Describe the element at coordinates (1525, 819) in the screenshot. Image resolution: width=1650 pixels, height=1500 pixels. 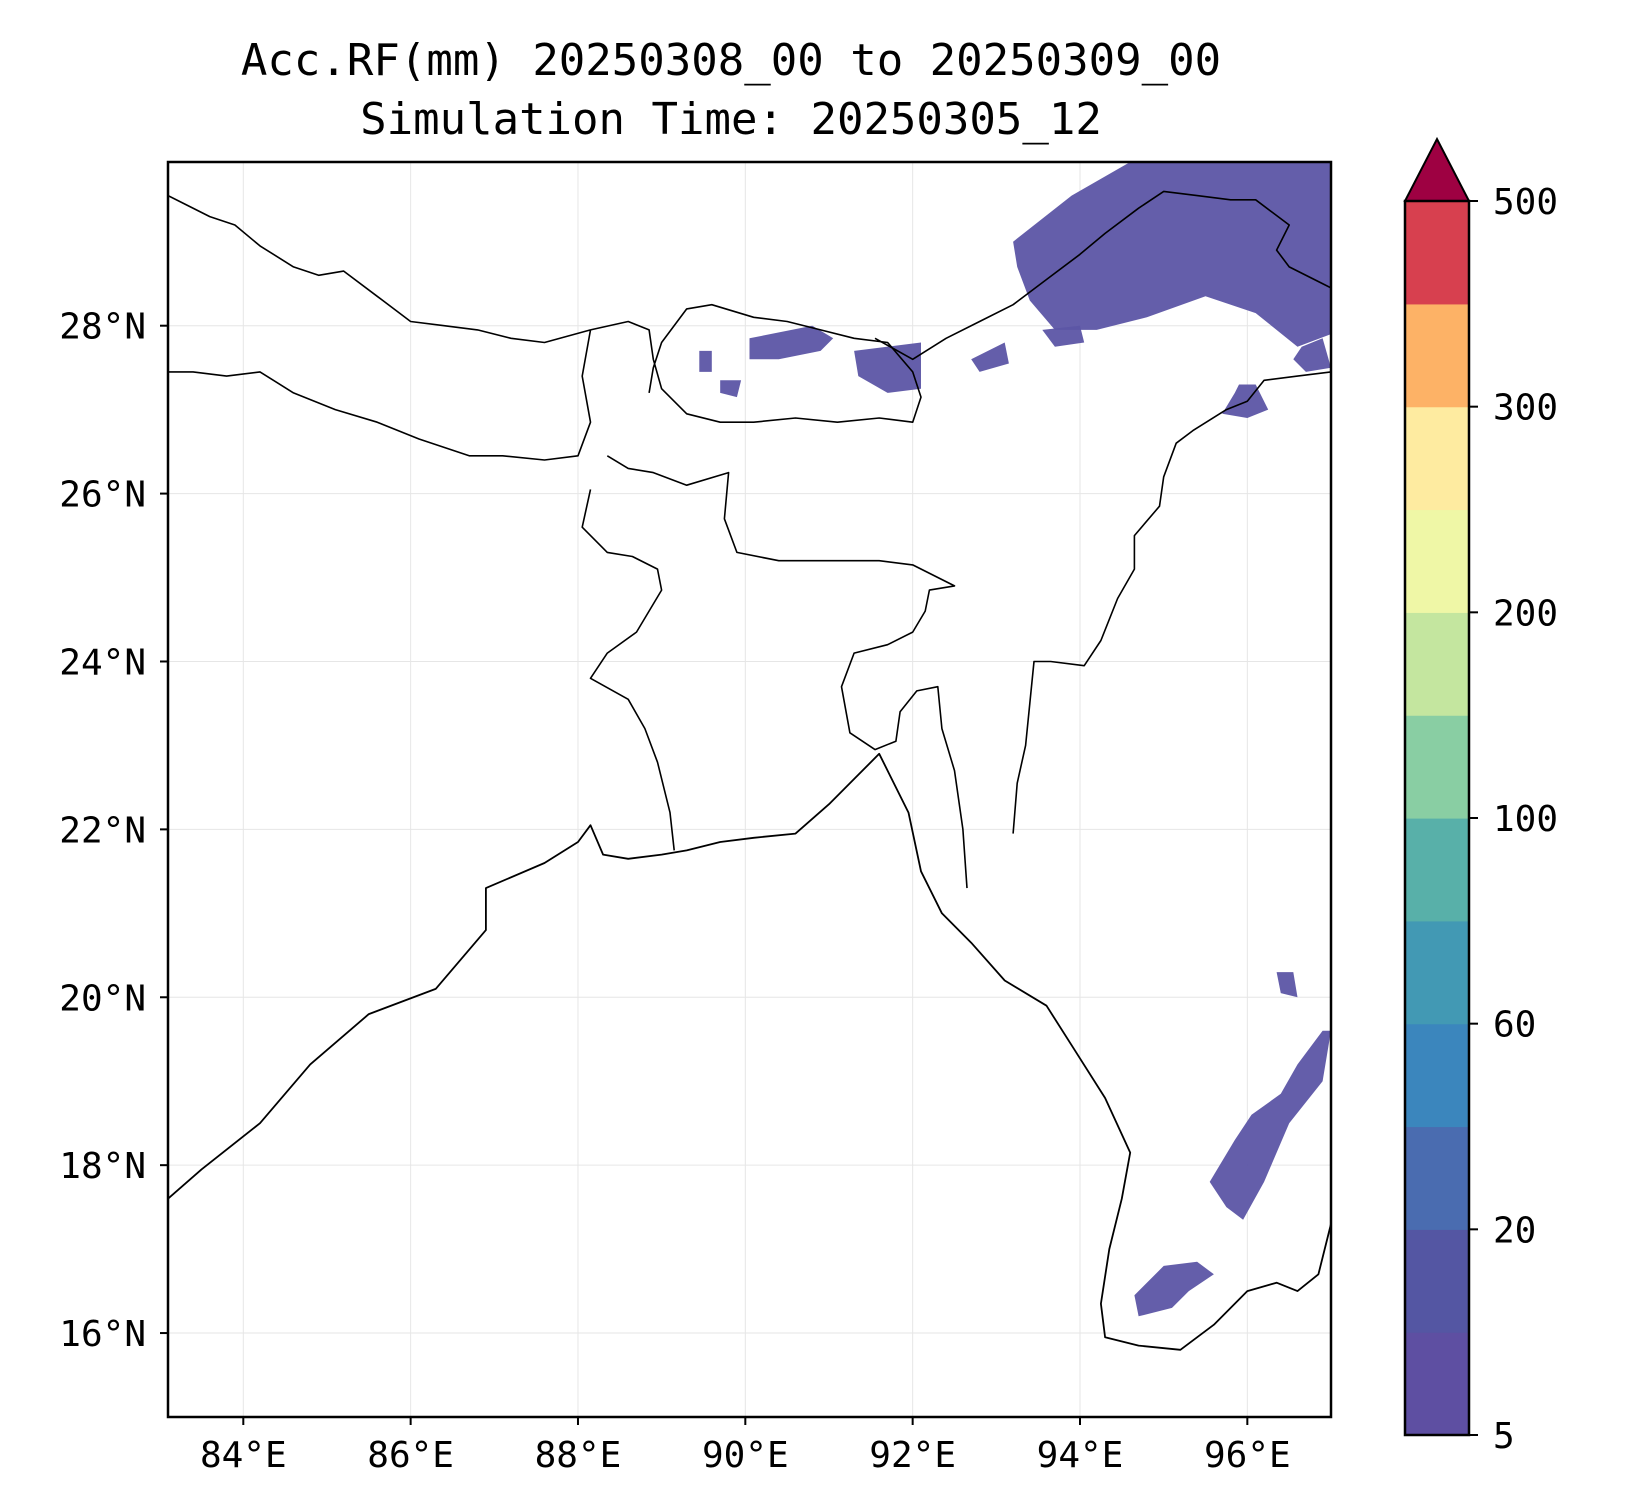
I see `colorbar-tick-label-3: 100` at that location.